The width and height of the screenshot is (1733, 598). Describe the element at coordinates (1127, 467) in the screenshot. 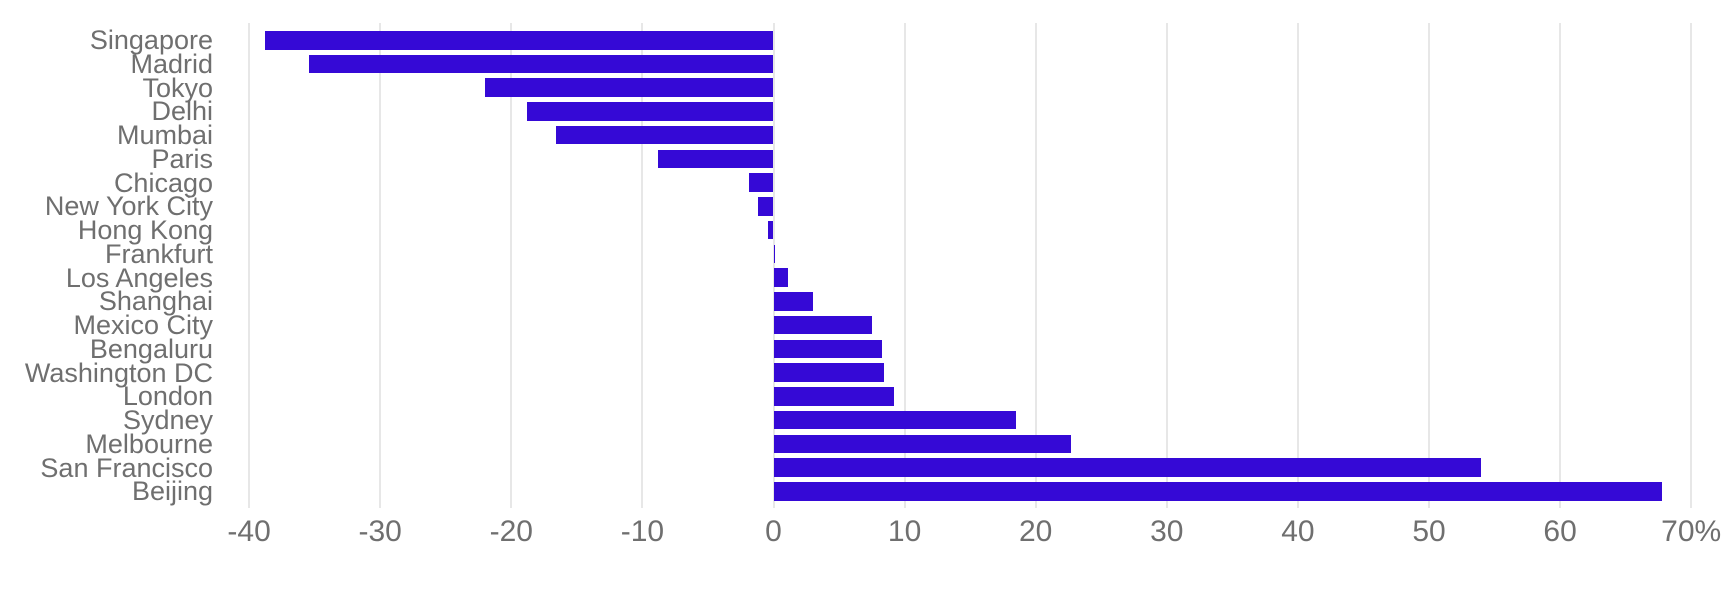

I see `bar-san-francisco` at that location.